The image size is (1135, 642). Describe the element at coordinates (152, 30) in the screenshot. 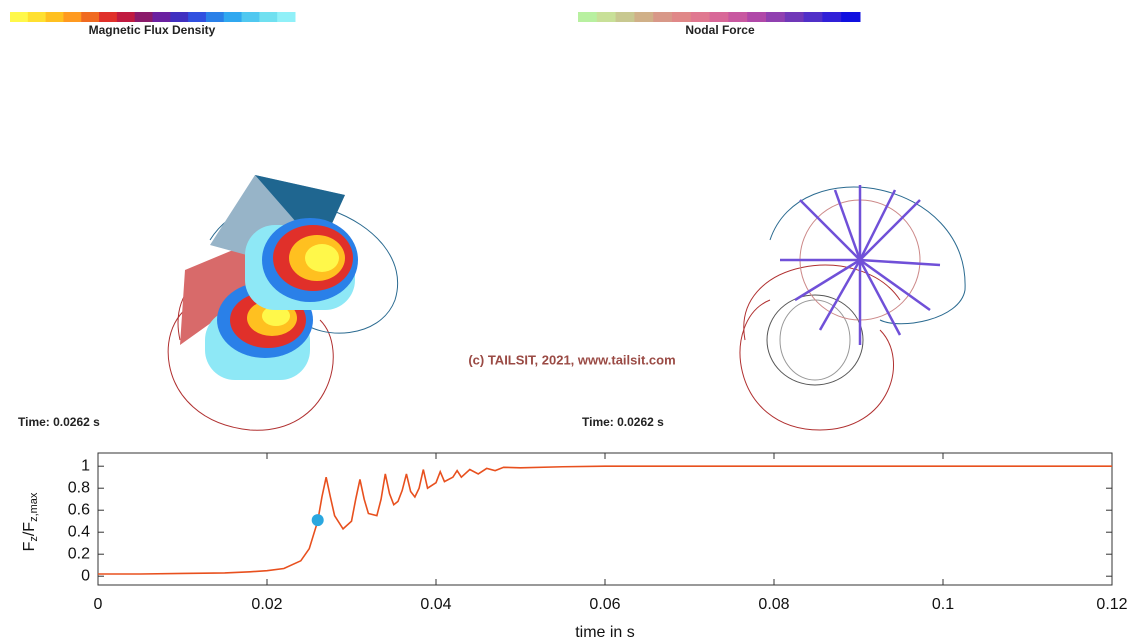

I see `colorbar-title: Magnetic Flux Density` at that location.